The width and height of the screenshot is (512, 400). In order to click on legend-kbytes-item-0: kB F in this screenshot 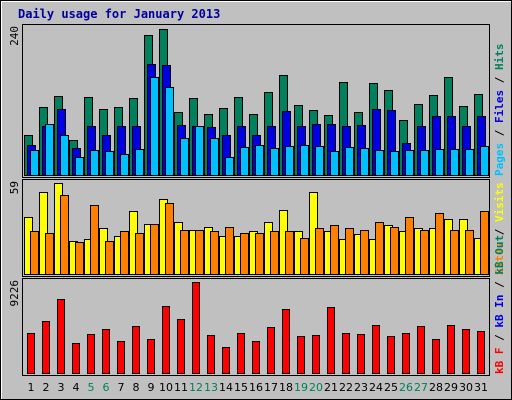, I will do `click(499, 361)`.